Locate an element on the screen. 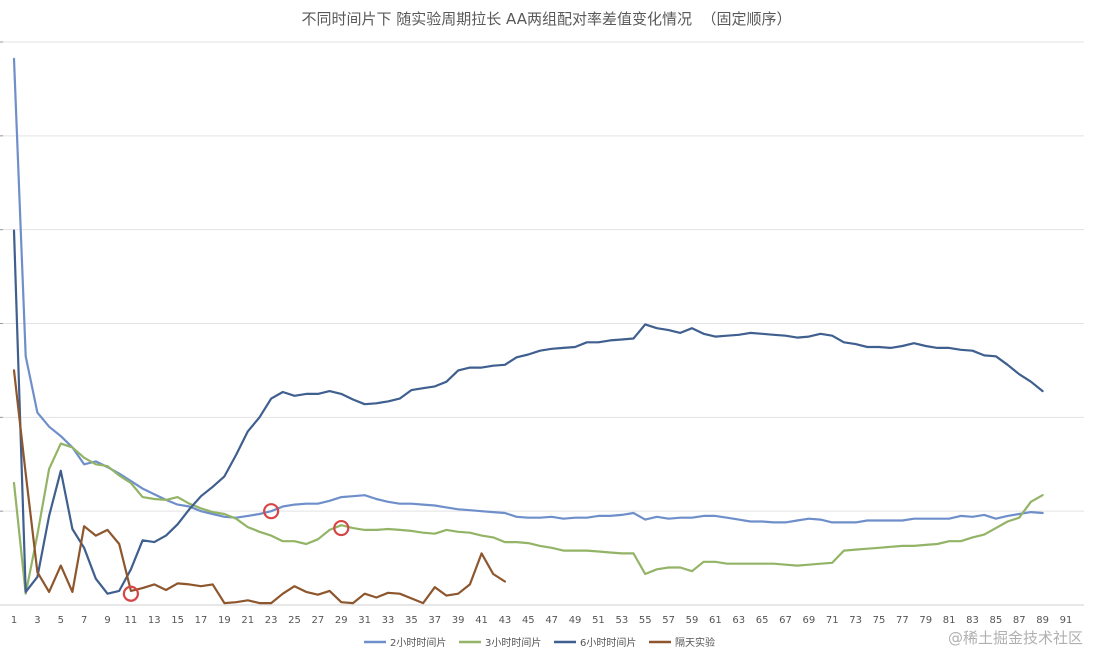 The width and height of the screenshot is (1093, 656). x-tick-label: 85 is located at coordinates (995, 620).